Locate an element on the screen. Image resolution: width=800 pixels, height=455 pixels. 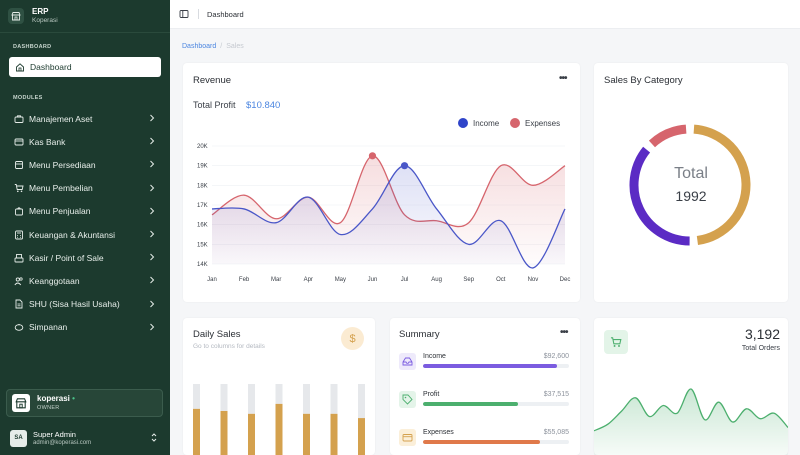
summary-row-income: Income $92,600 is located at coordinates (484, 364).